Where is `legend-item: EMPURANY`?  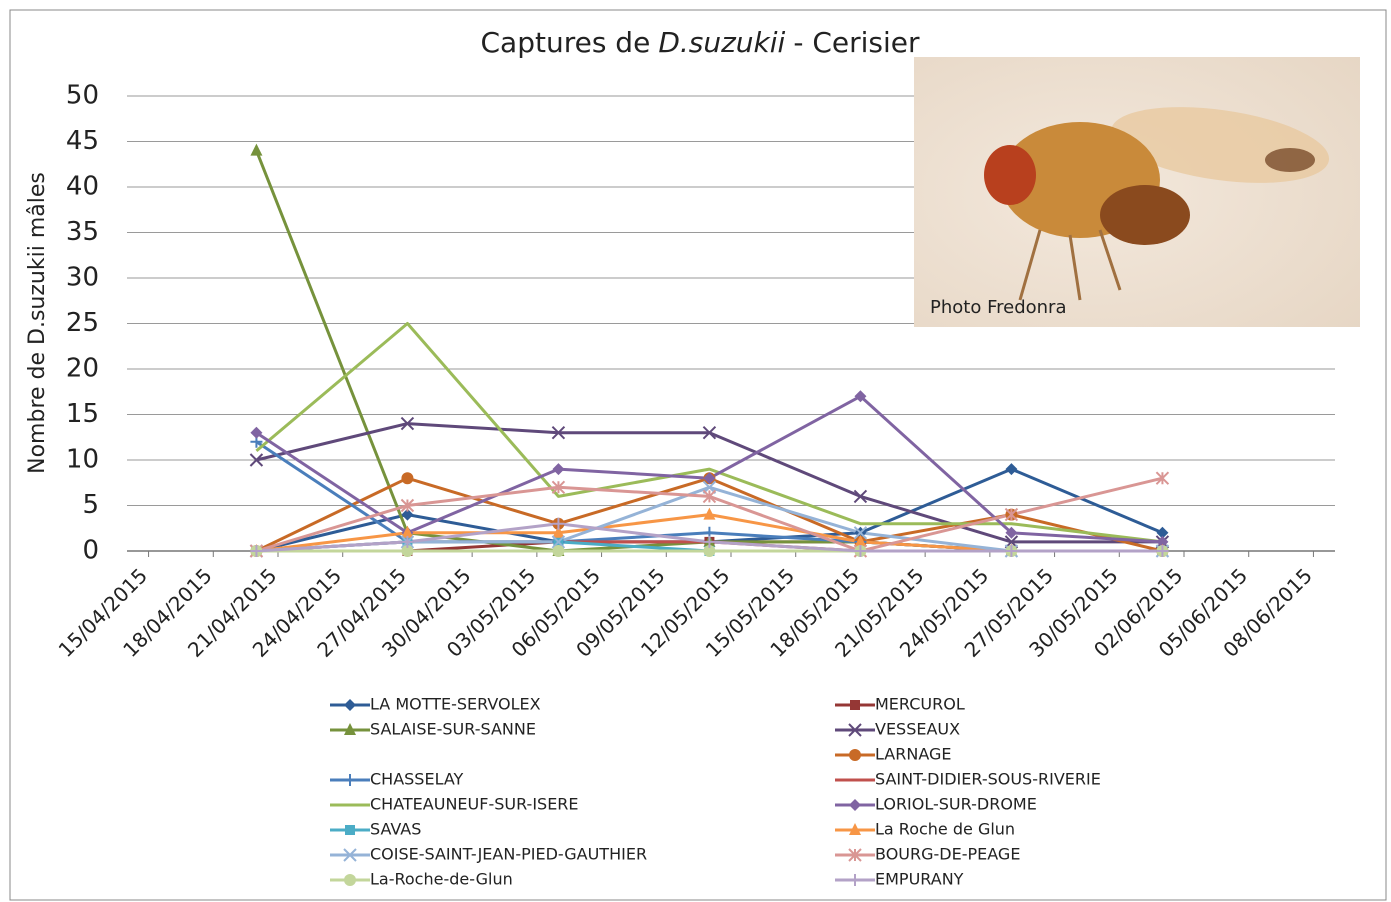
legend-item: EMPURANY is located at coordinates (899, 879).